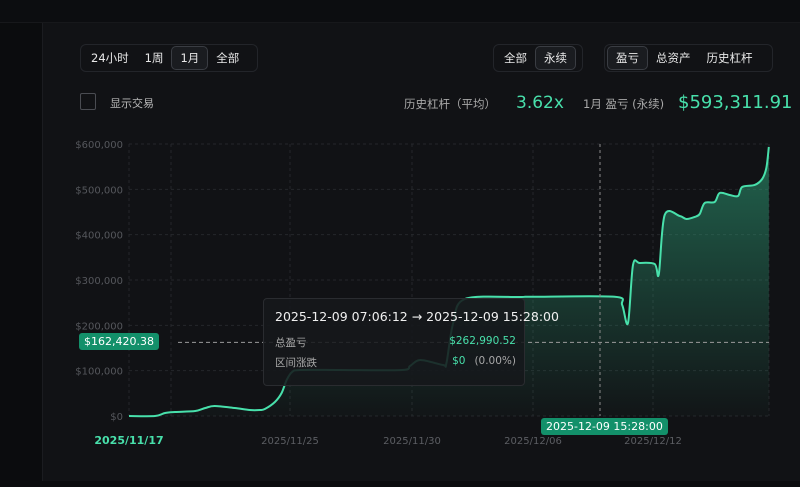 The image size is (800, 487). What do you see at coordinates (482, 341) in the screenshot?
I see `tooltip-total-pnl-value: $262,990.52` at bounding box center [482, 341].